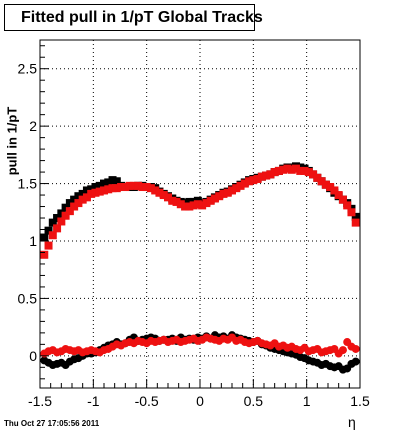 This screenshot has width=400, height=433. I want to click on y-tick-label: 1, so click(33, 241).